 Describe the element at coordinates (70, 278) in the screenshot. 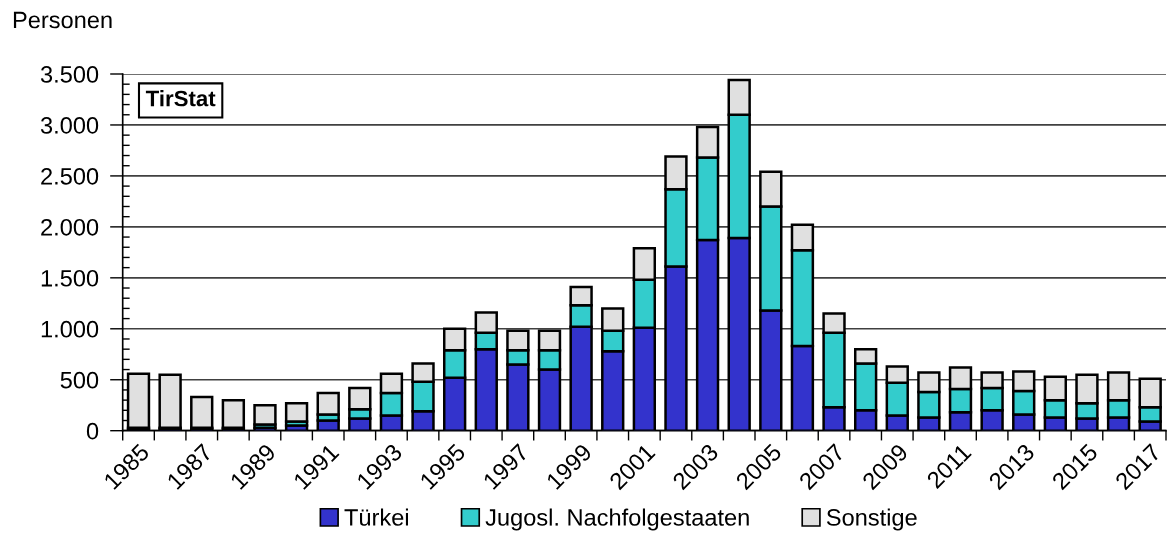

I see `y-tick-label: 1.500` at that location.